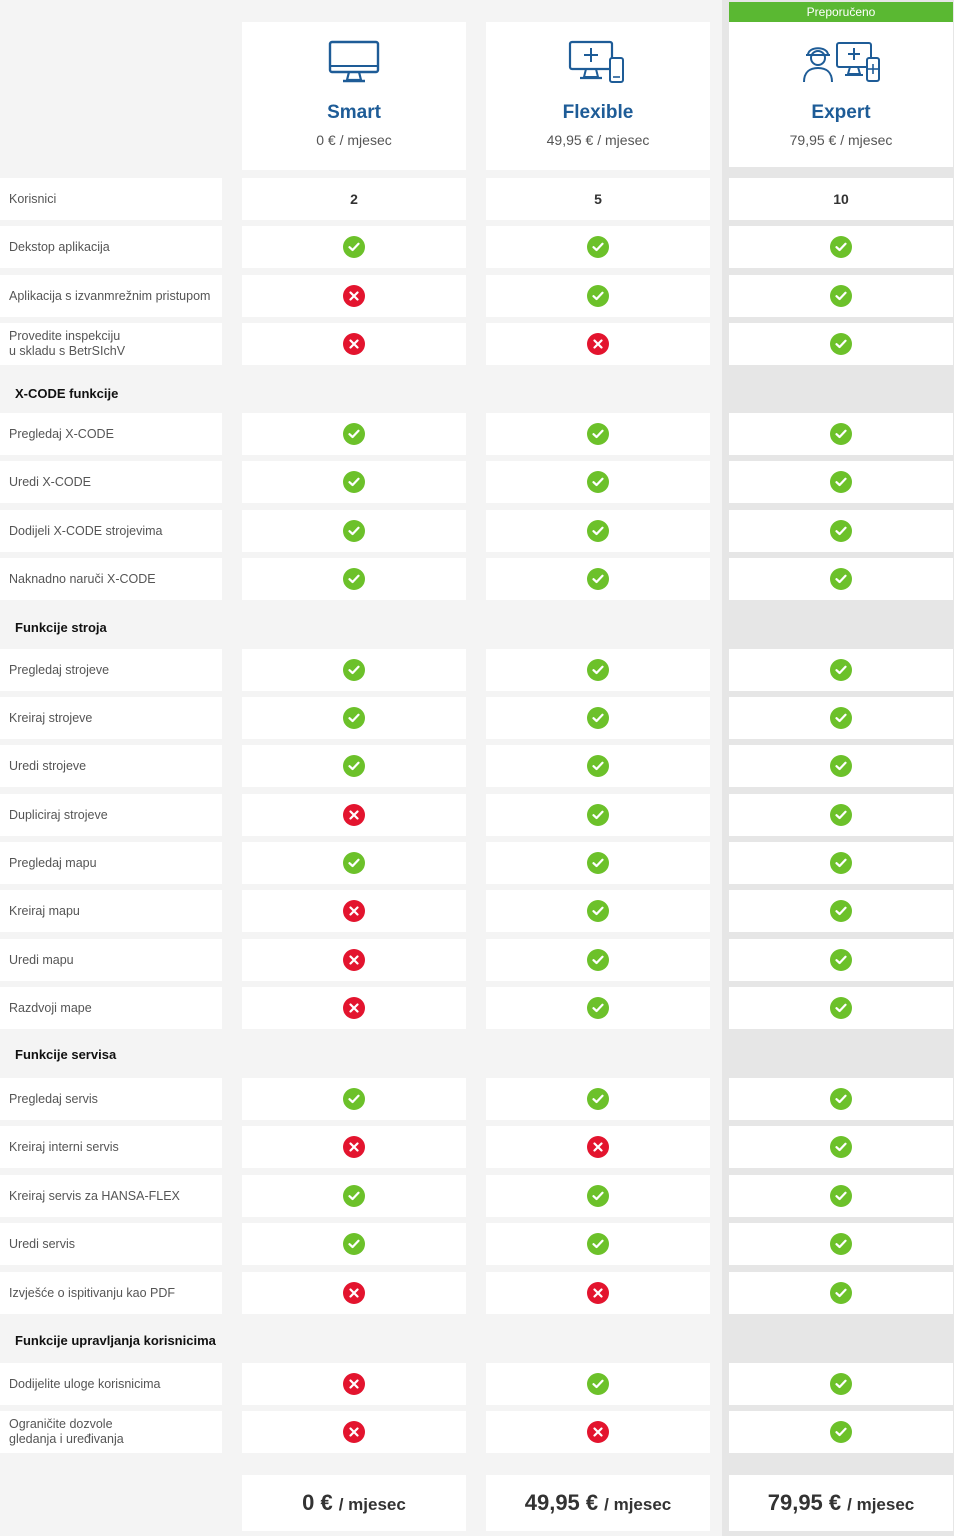  Describe the element at coordinates (598, 96) in the screenshot. I see `plan-card-flexible: Flexible 49,95 € / mjesec` at that location.